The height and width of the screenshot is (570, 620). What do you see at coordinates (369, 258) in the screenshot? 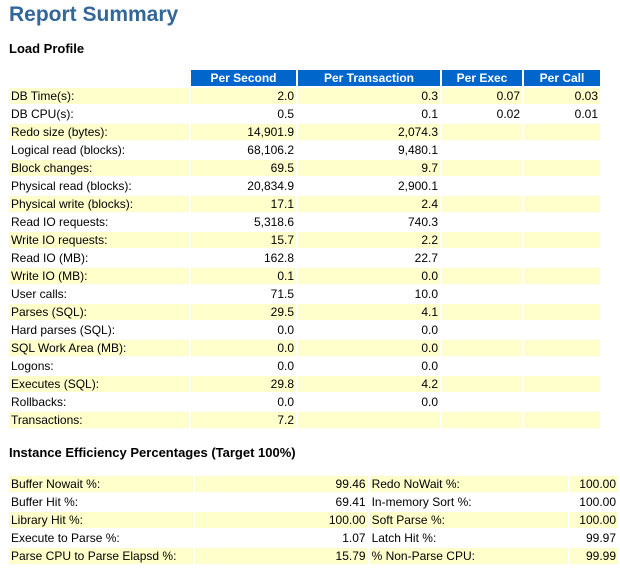
I see `row-value: 22.7` at bounding box center [369, 258].